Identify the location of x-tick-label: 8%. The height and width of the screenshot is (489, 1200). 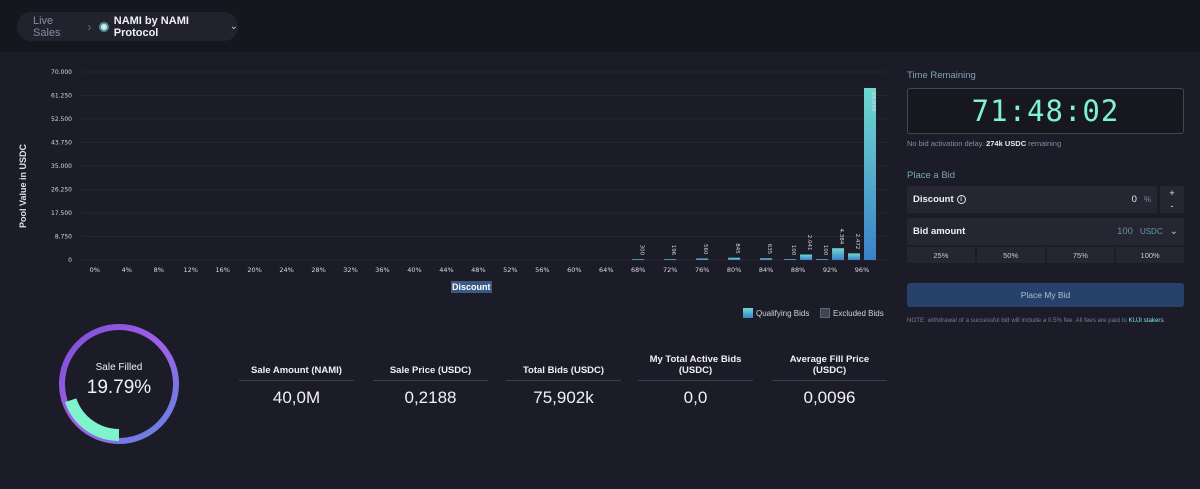
(159, 270).